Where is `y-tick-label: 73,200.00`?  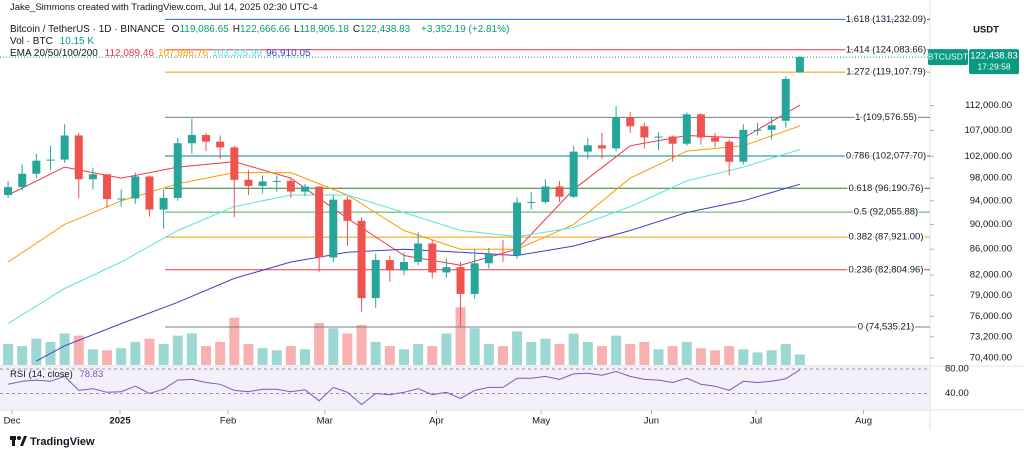 y-tick-label: 73,200.00 is located at coordinates (991, 336).